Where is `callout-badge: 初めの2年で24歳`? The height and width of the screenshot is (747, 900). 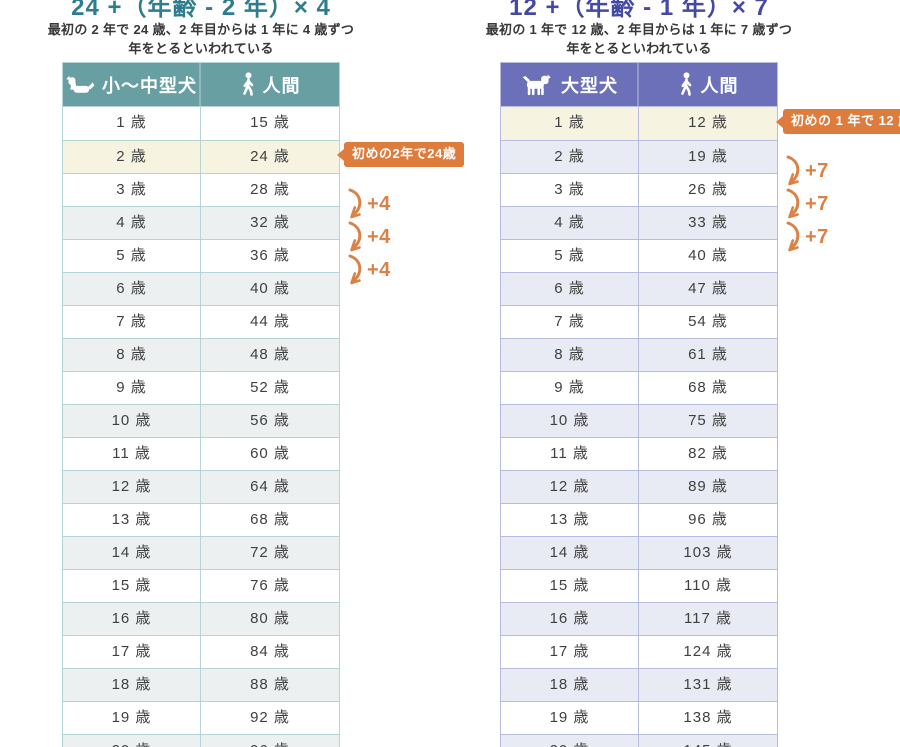 callout-badge: 初めの2年で24歳 is located at coordinates (400, 154).